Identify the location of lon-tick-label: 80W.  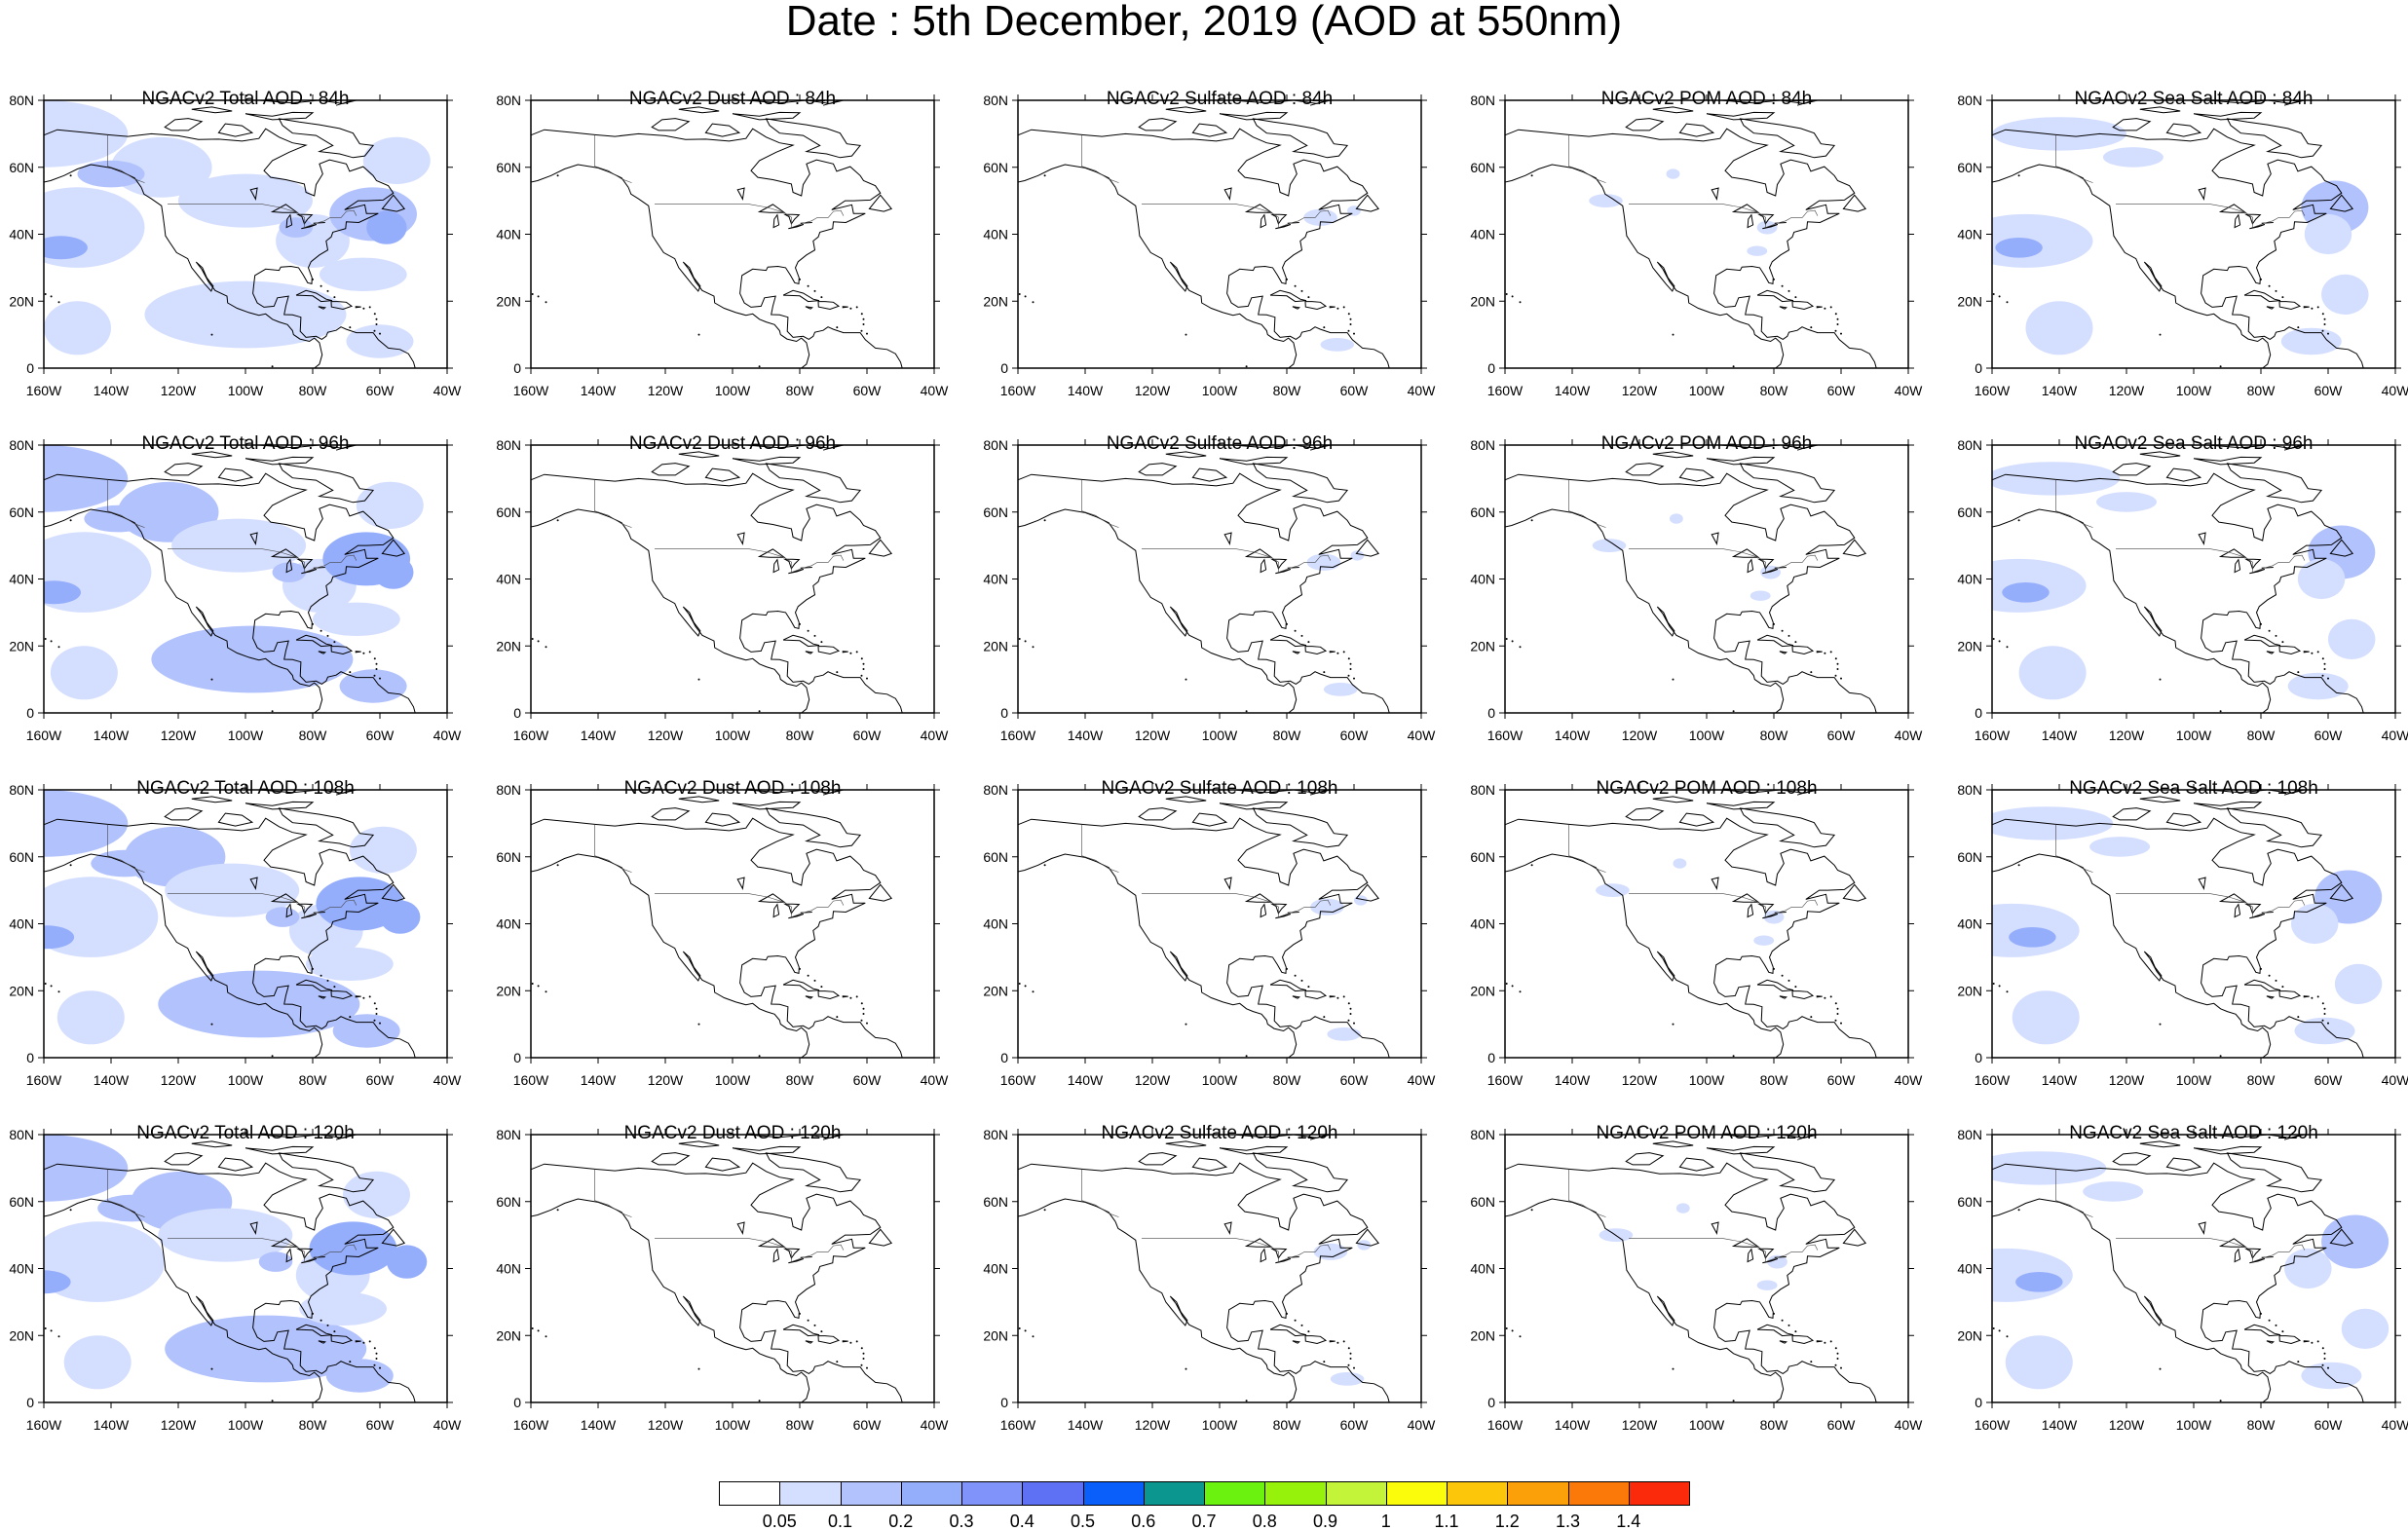
(800, 1425).